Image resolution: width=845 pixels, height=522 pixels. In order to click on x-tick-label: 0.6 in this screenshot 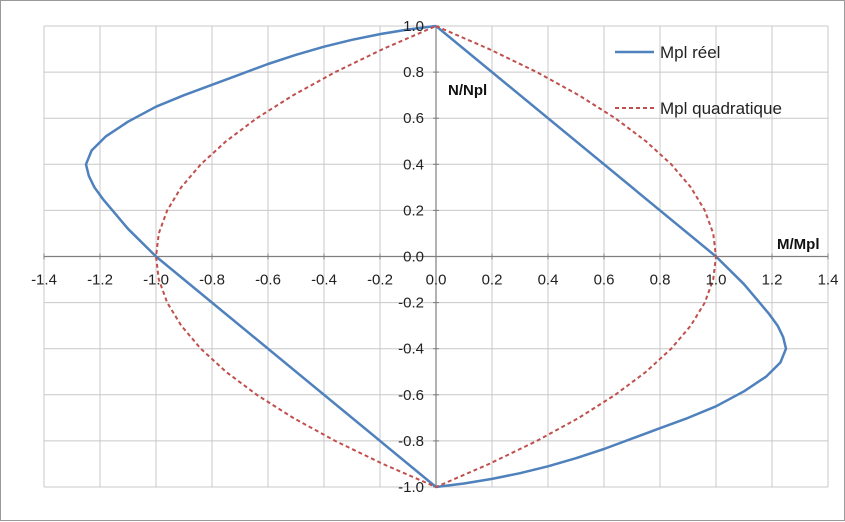, I will do `click(604, 280)`.